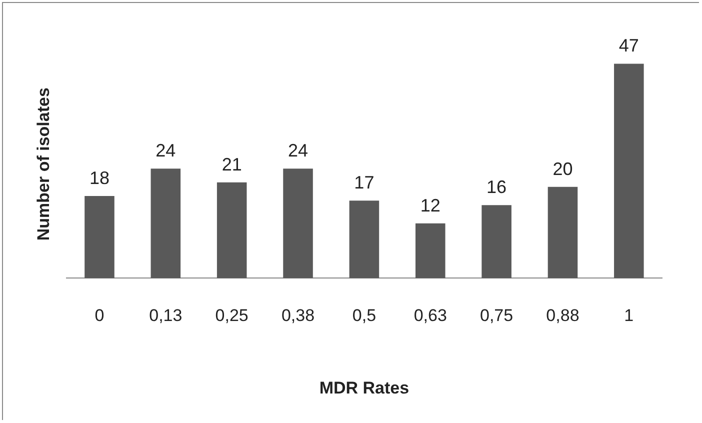 The width and height of the screenshot is (702, 423). What do you see at coordinates (562, 168) in the screenshot?
I see `data-label: 20` at bounding box center [562, 168].